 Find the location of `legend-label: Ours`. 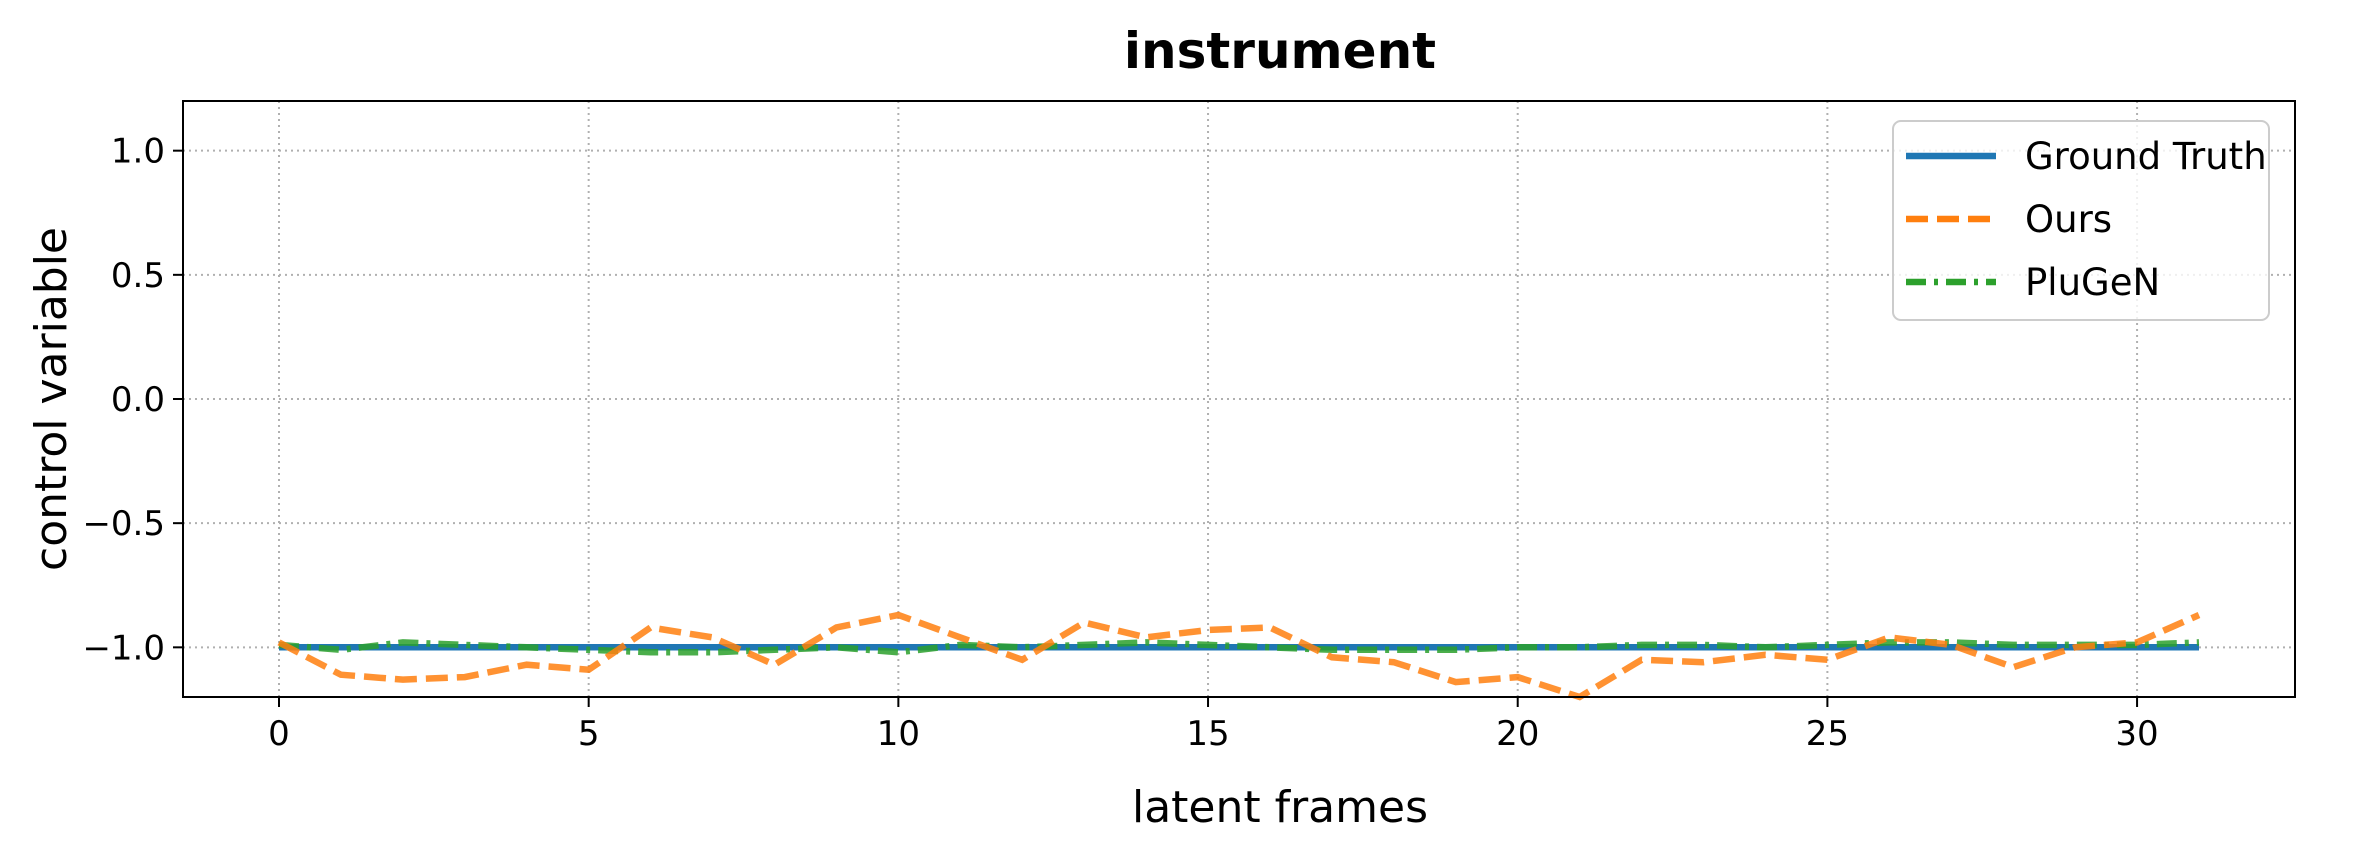

legend-label: Ours is located at coordinates (2068, 219).